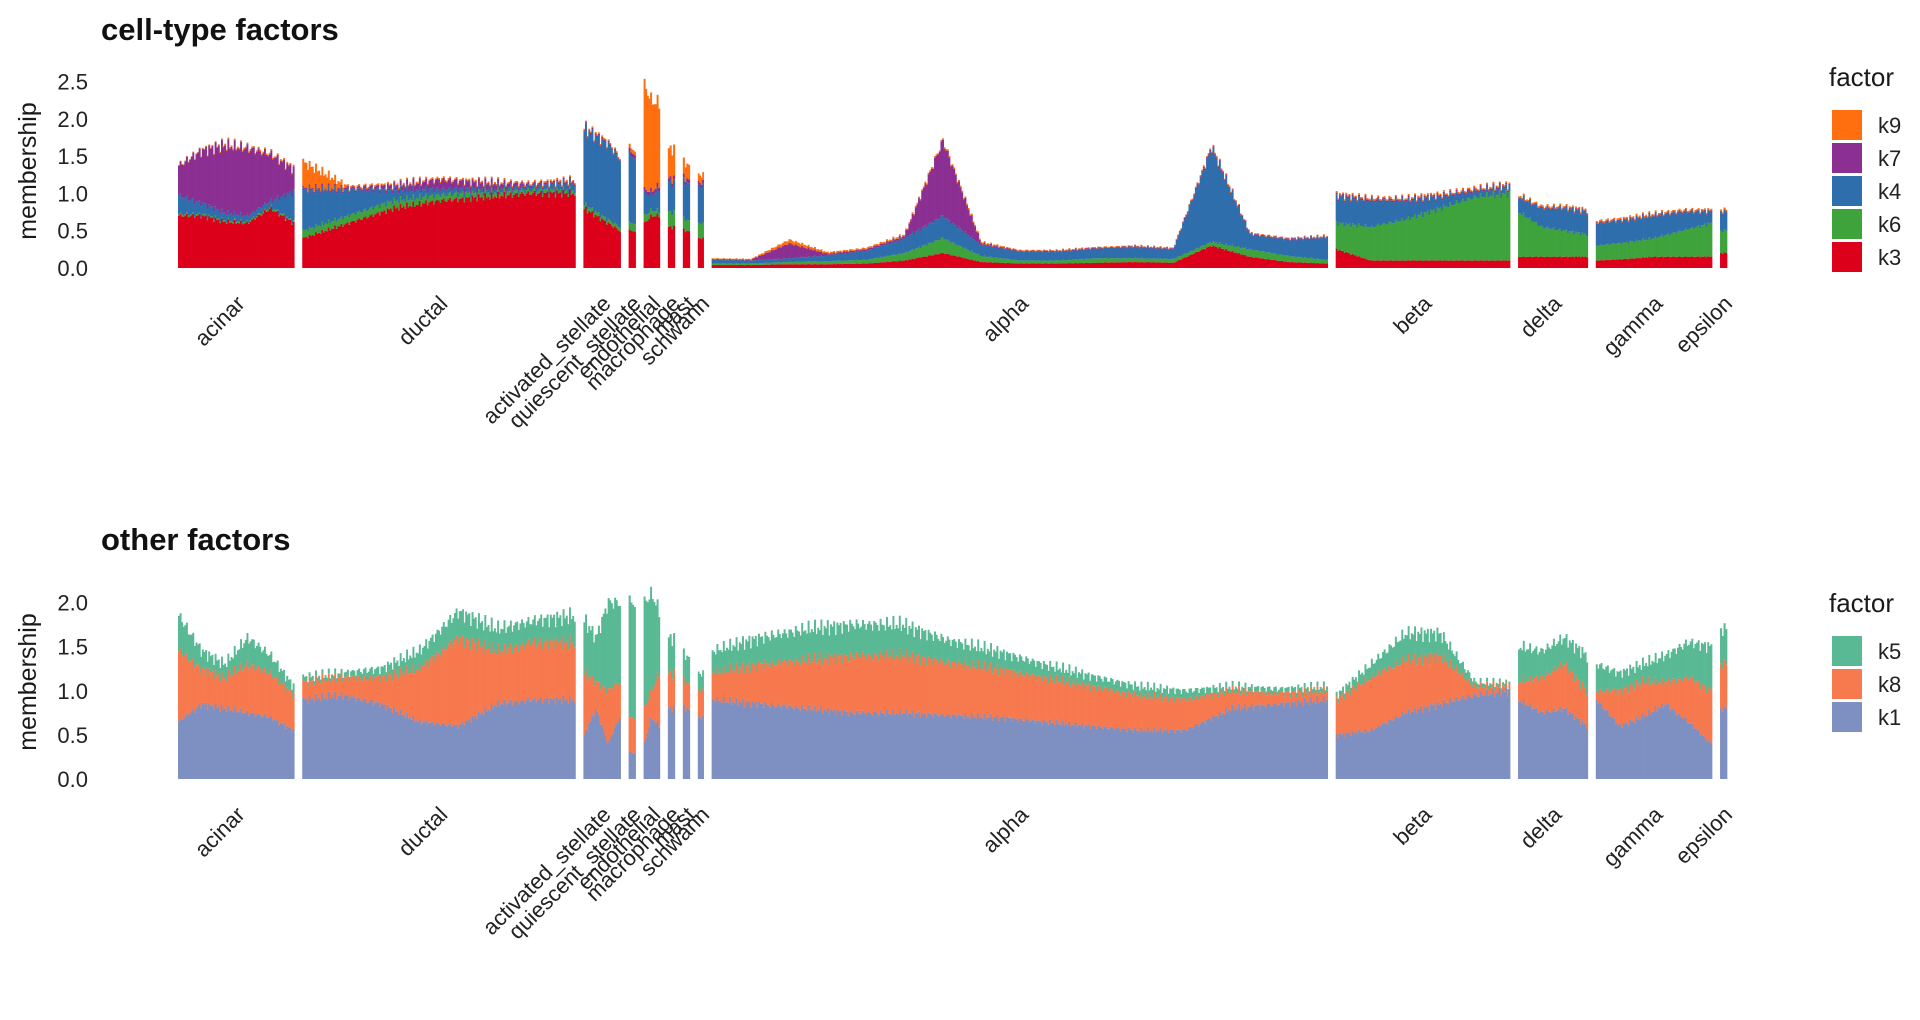  I want to click on bar-activated_stellate-k3, so click(595, 241).